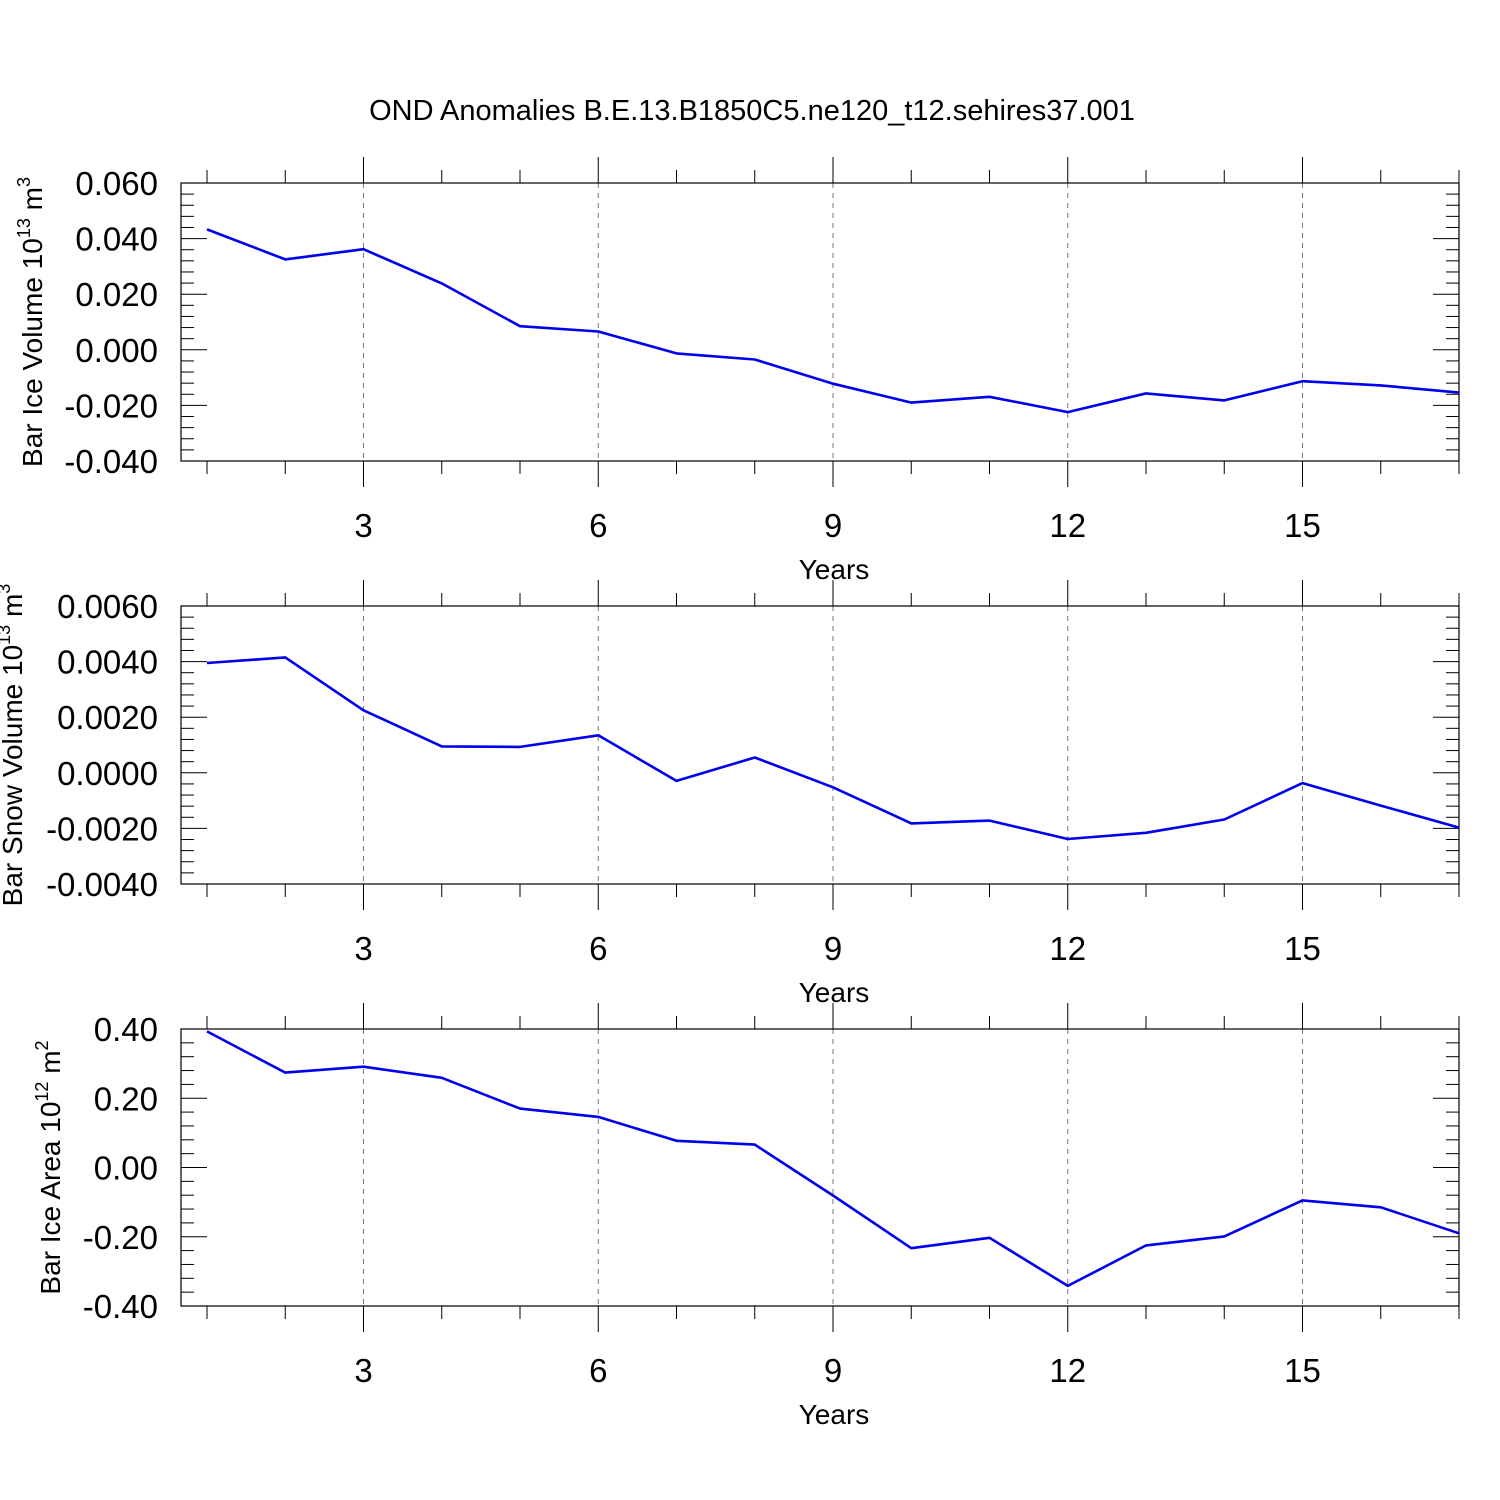 Image resolution: width=1500 pixels, height=1500 pixels. What do you see at coordinates (102, 884) in the screenshot?
I see `y-tick-label: -0.0040` at bounding box center [102, 884].